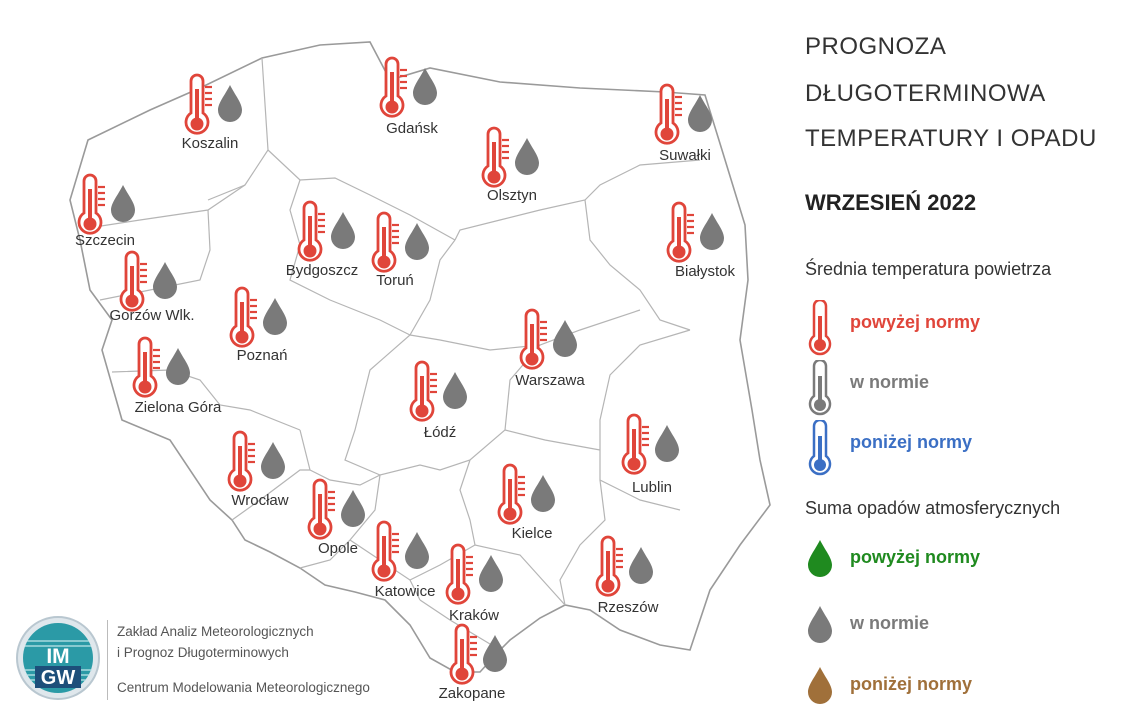 The height and width of the screenshot is (720, 1121). I want to click on footer-line-2: i Prognoz Długoterminowych, so click(203, 652).